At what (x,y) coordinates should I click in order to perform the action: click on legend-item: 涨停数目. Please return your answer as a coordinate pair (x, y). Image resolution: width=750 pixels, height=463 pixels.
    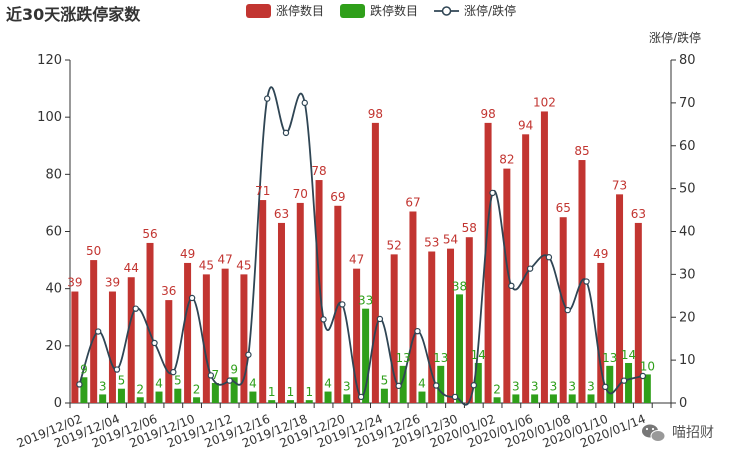
    Looking at the image, I should click on (285, 10).